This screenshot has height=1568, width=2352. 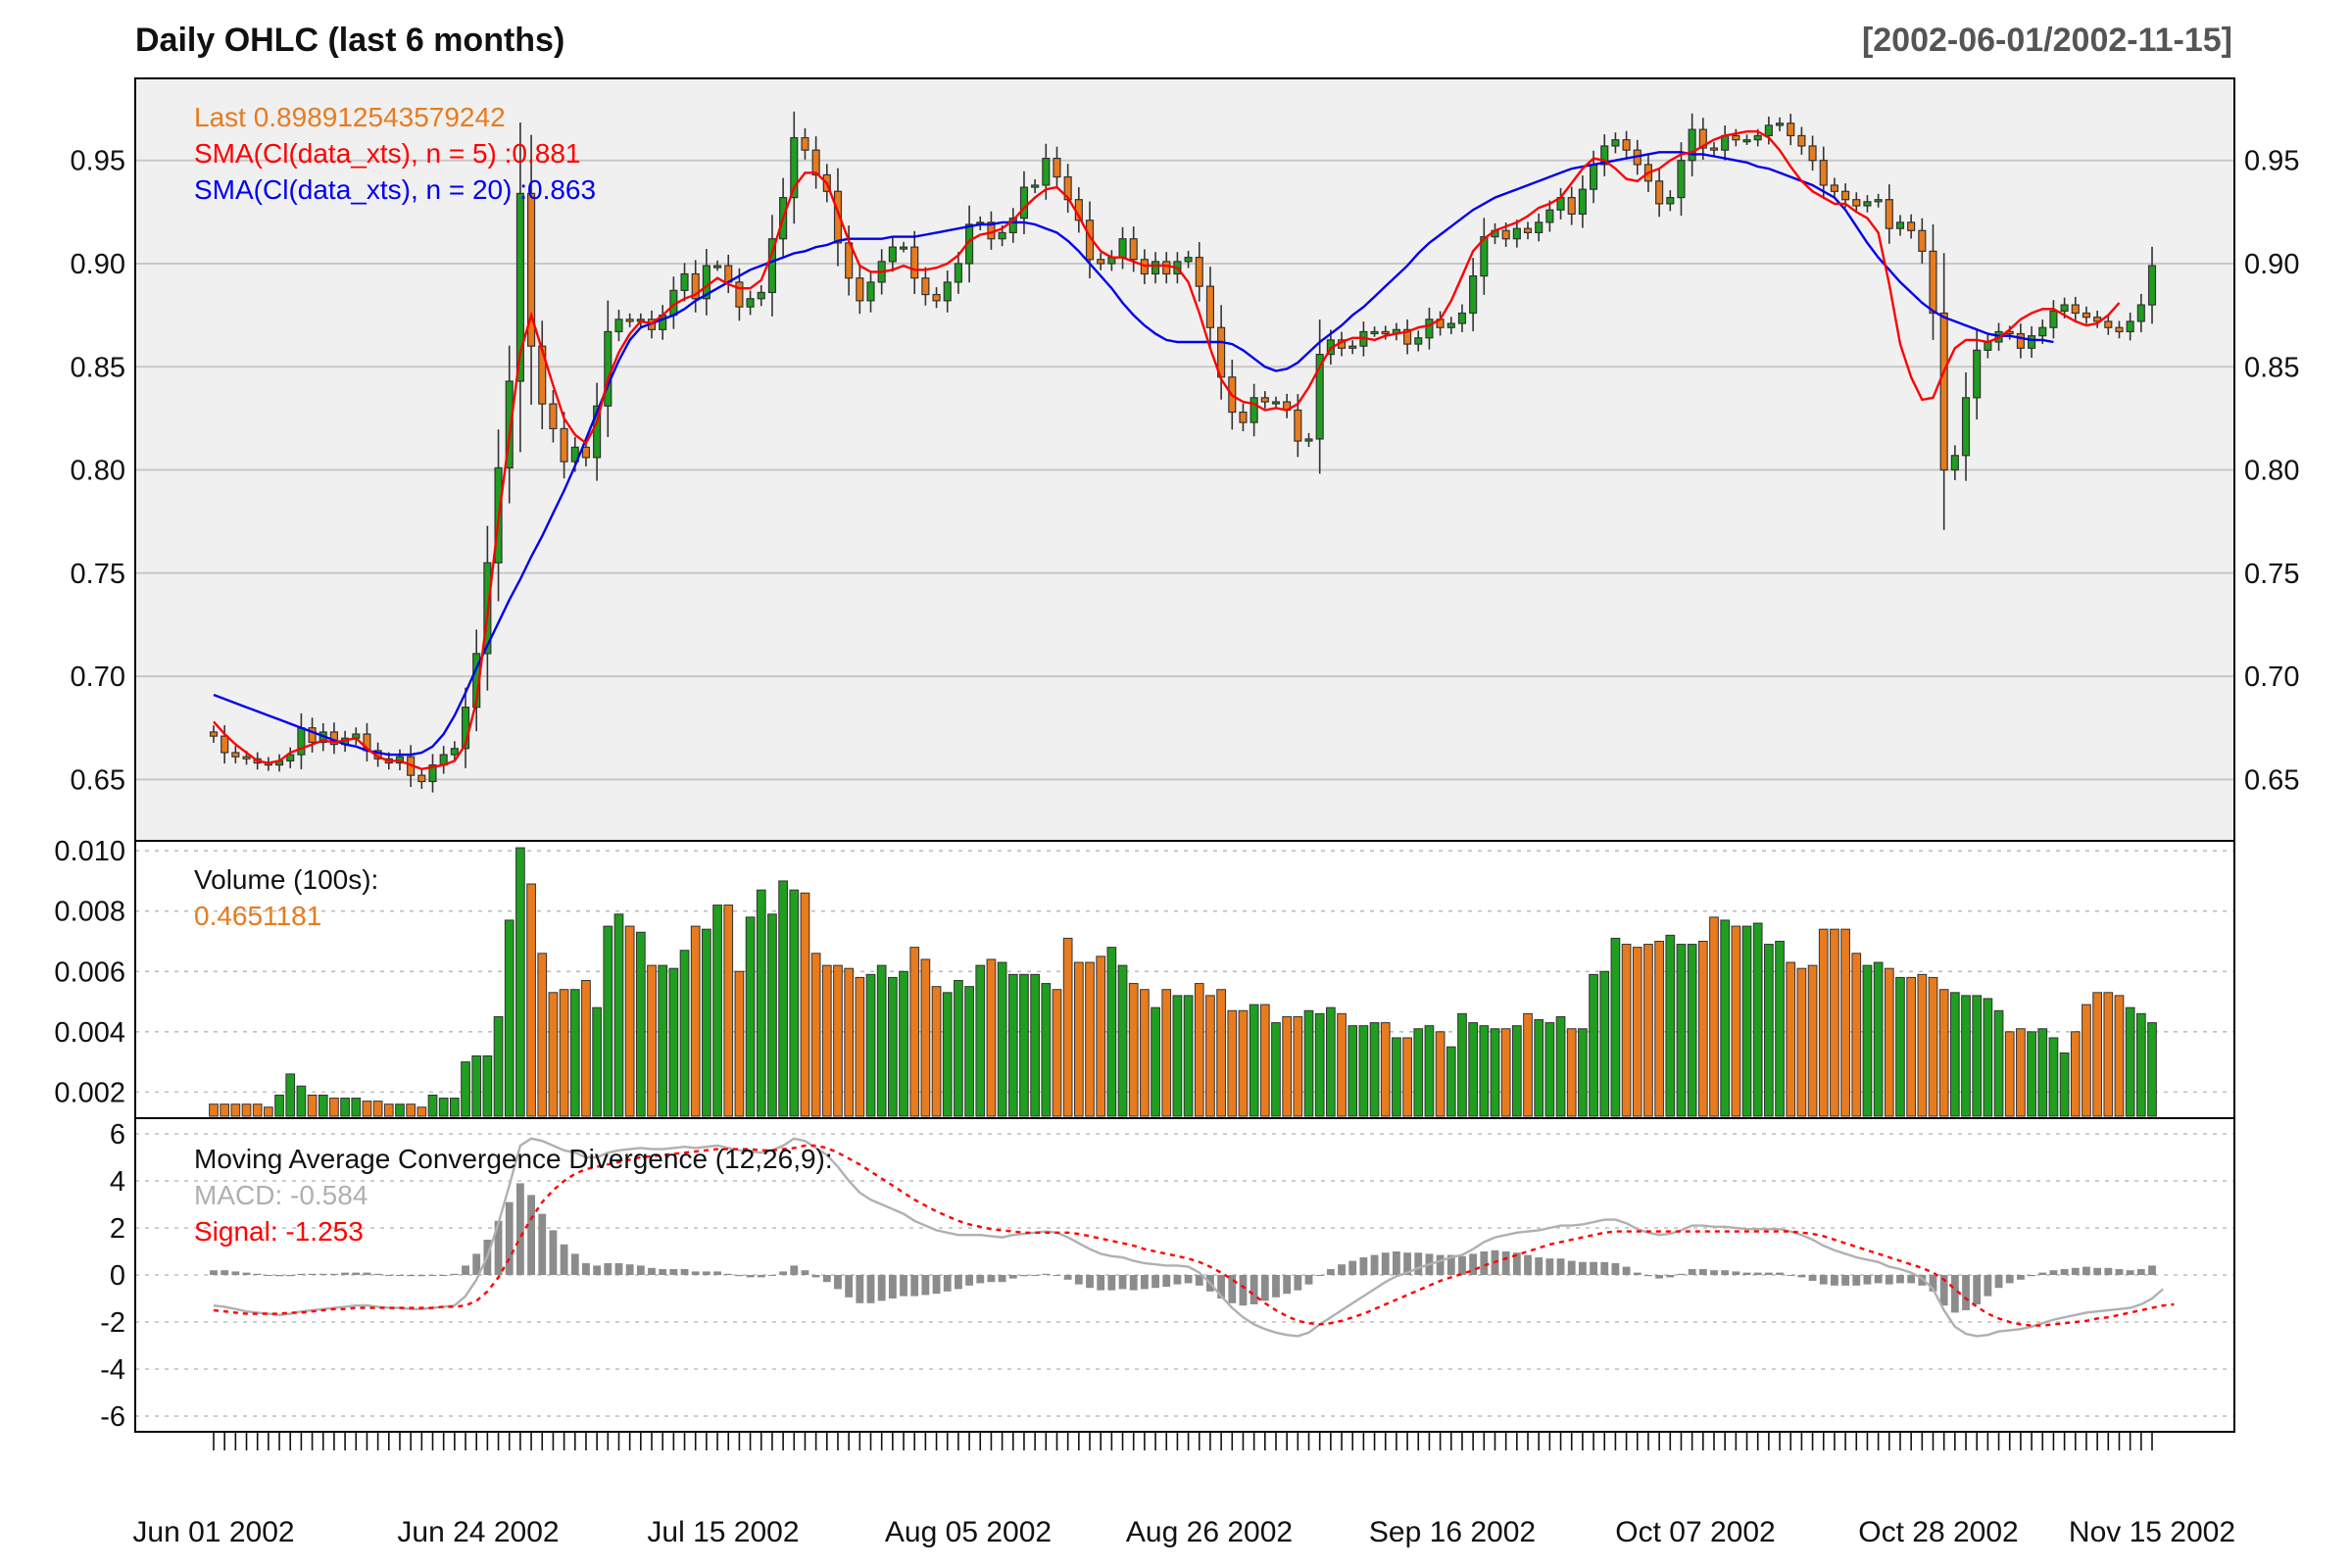 What do you see at coordinates (2271, 677) in the screenshot?
I see `price-ytick-label-right: 0.70` at bounding box center [2271, 677].